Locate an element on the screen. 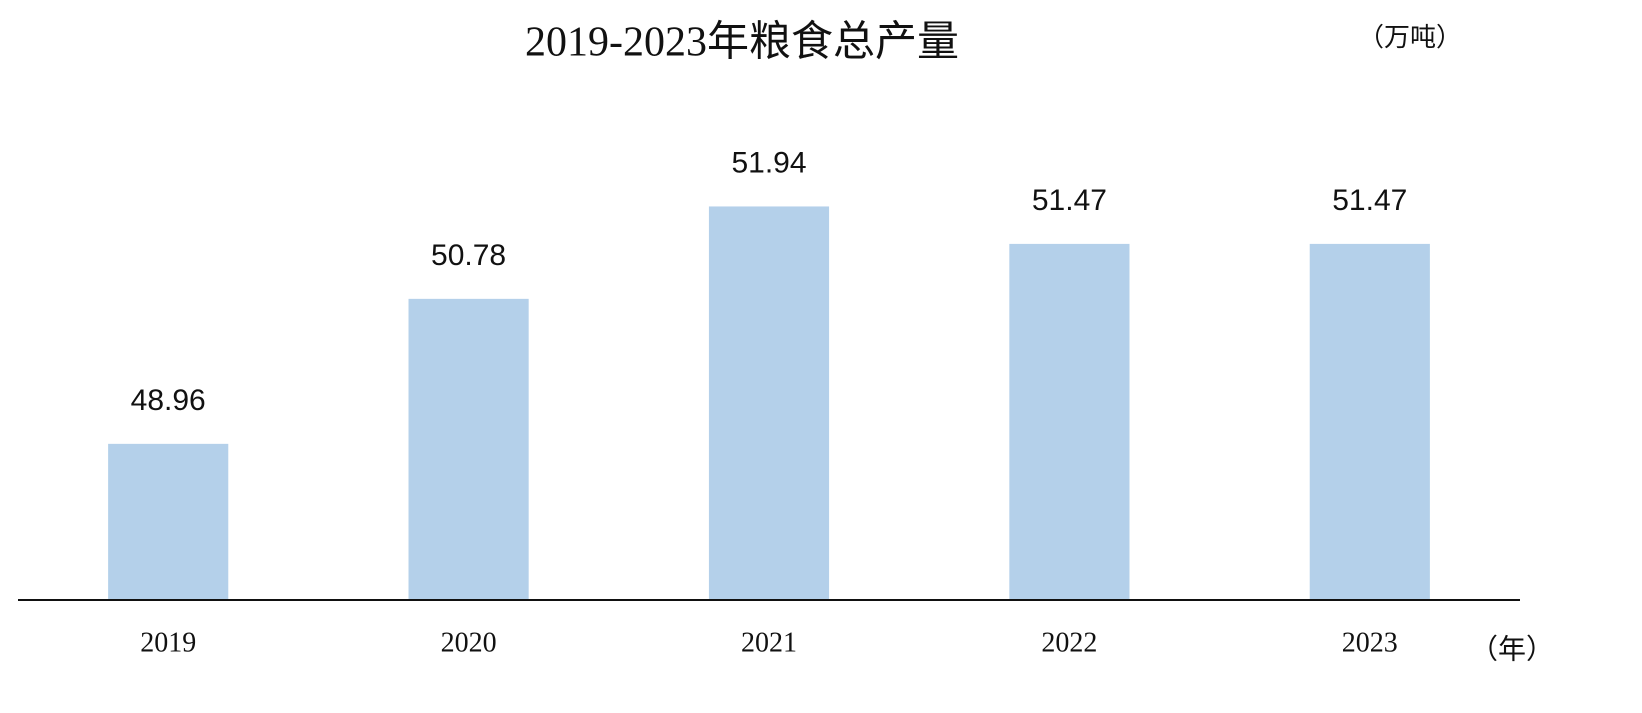  chart-title: 2019-2023年粮食总产量 is located at coordinates (742, 42).